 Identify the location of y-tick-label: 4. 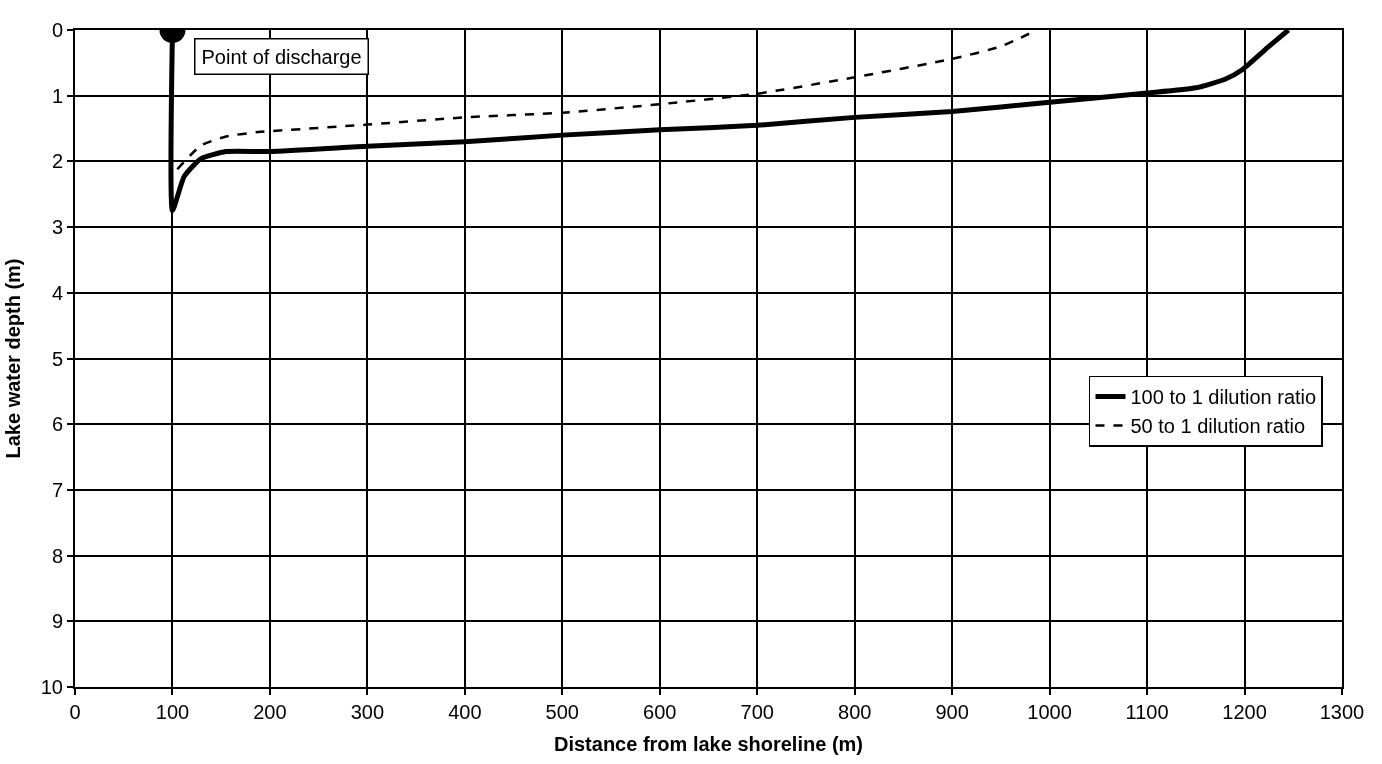
(57, 292).